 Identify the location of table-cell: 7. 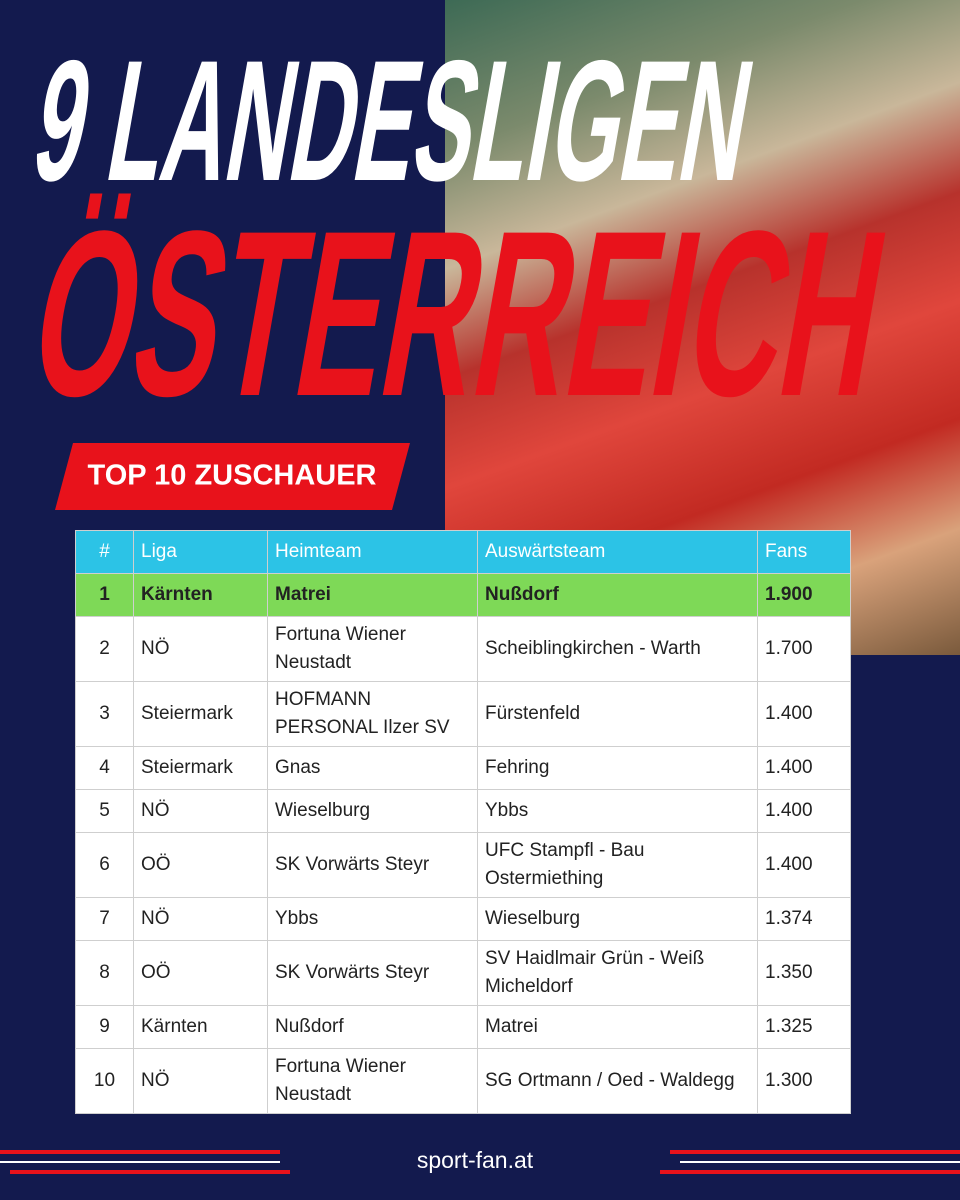
(104, 919).